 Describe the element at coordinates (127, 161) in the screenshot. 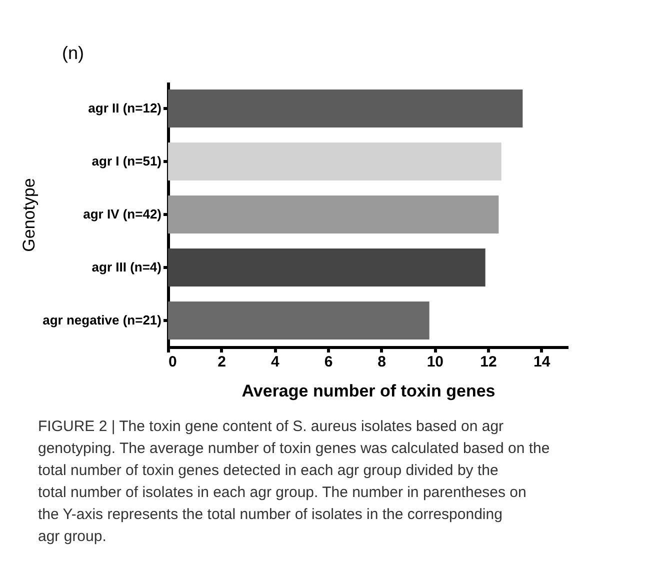

I see `y-tick-label: agr I (n=51)` at that location.